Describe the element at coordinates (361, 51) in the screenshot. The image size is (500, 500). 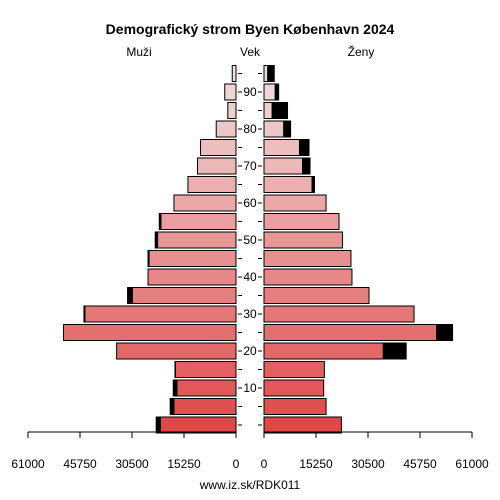
I see `right-label: Ženy` at that location.